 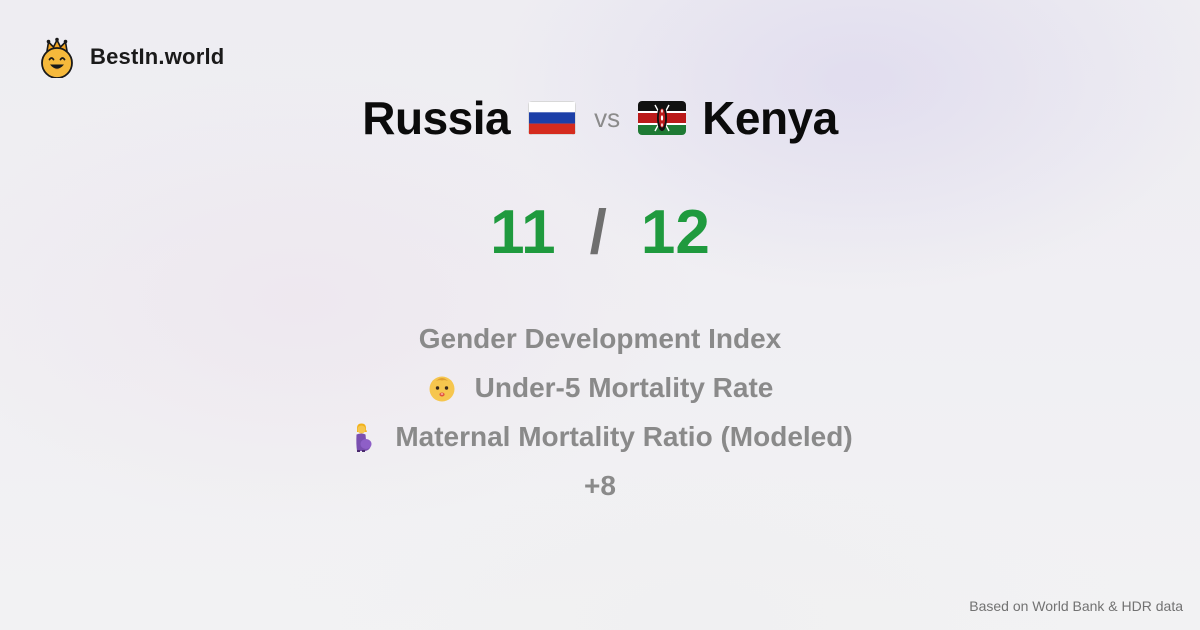 I want to click on metric-item: Maternal Mortality Ratio (Modeled), so click(x=600, y=436).